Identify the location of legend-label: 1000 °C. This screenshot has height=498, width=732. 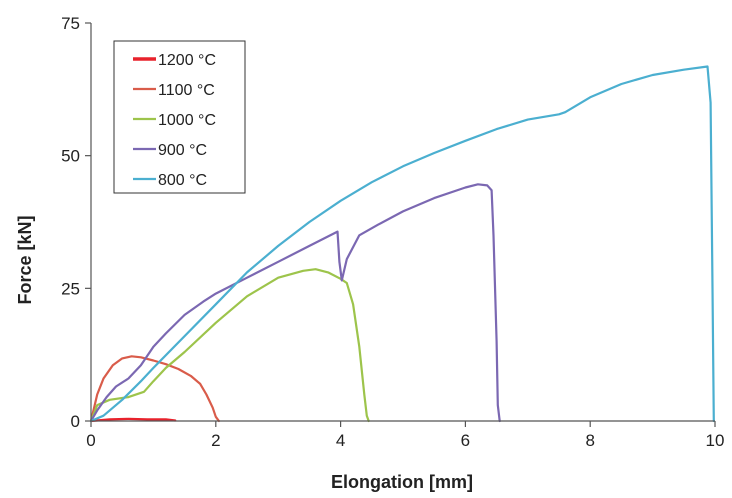
(187, 120).